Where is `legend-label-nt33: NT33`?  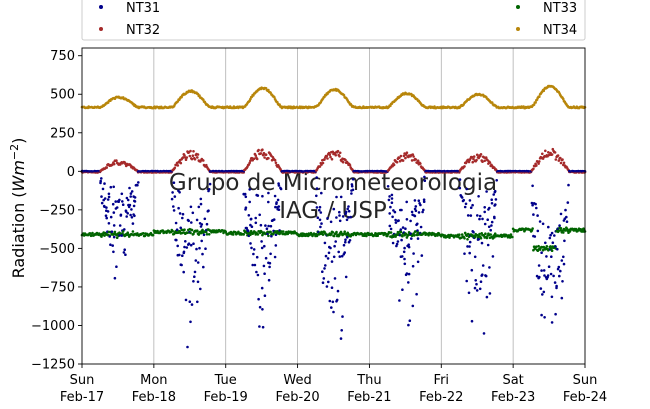 legend-label-nt33: NT33 is located at coordinates (560, 8).